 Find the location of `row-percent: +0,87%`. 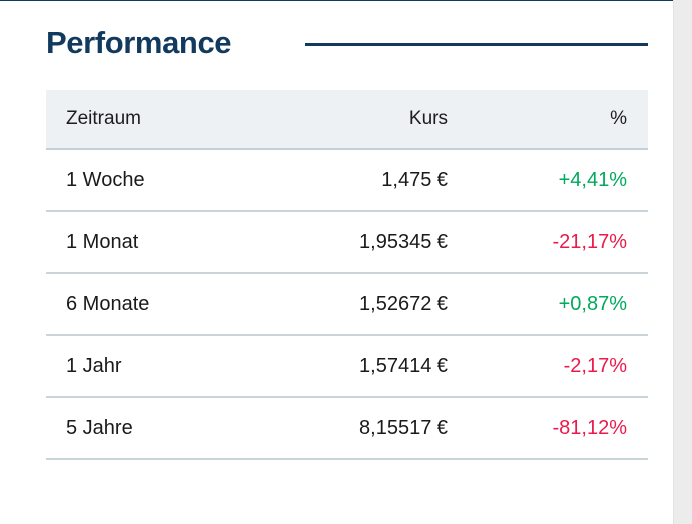

row-percent: +0,87% is located at coordinates (592, 303).